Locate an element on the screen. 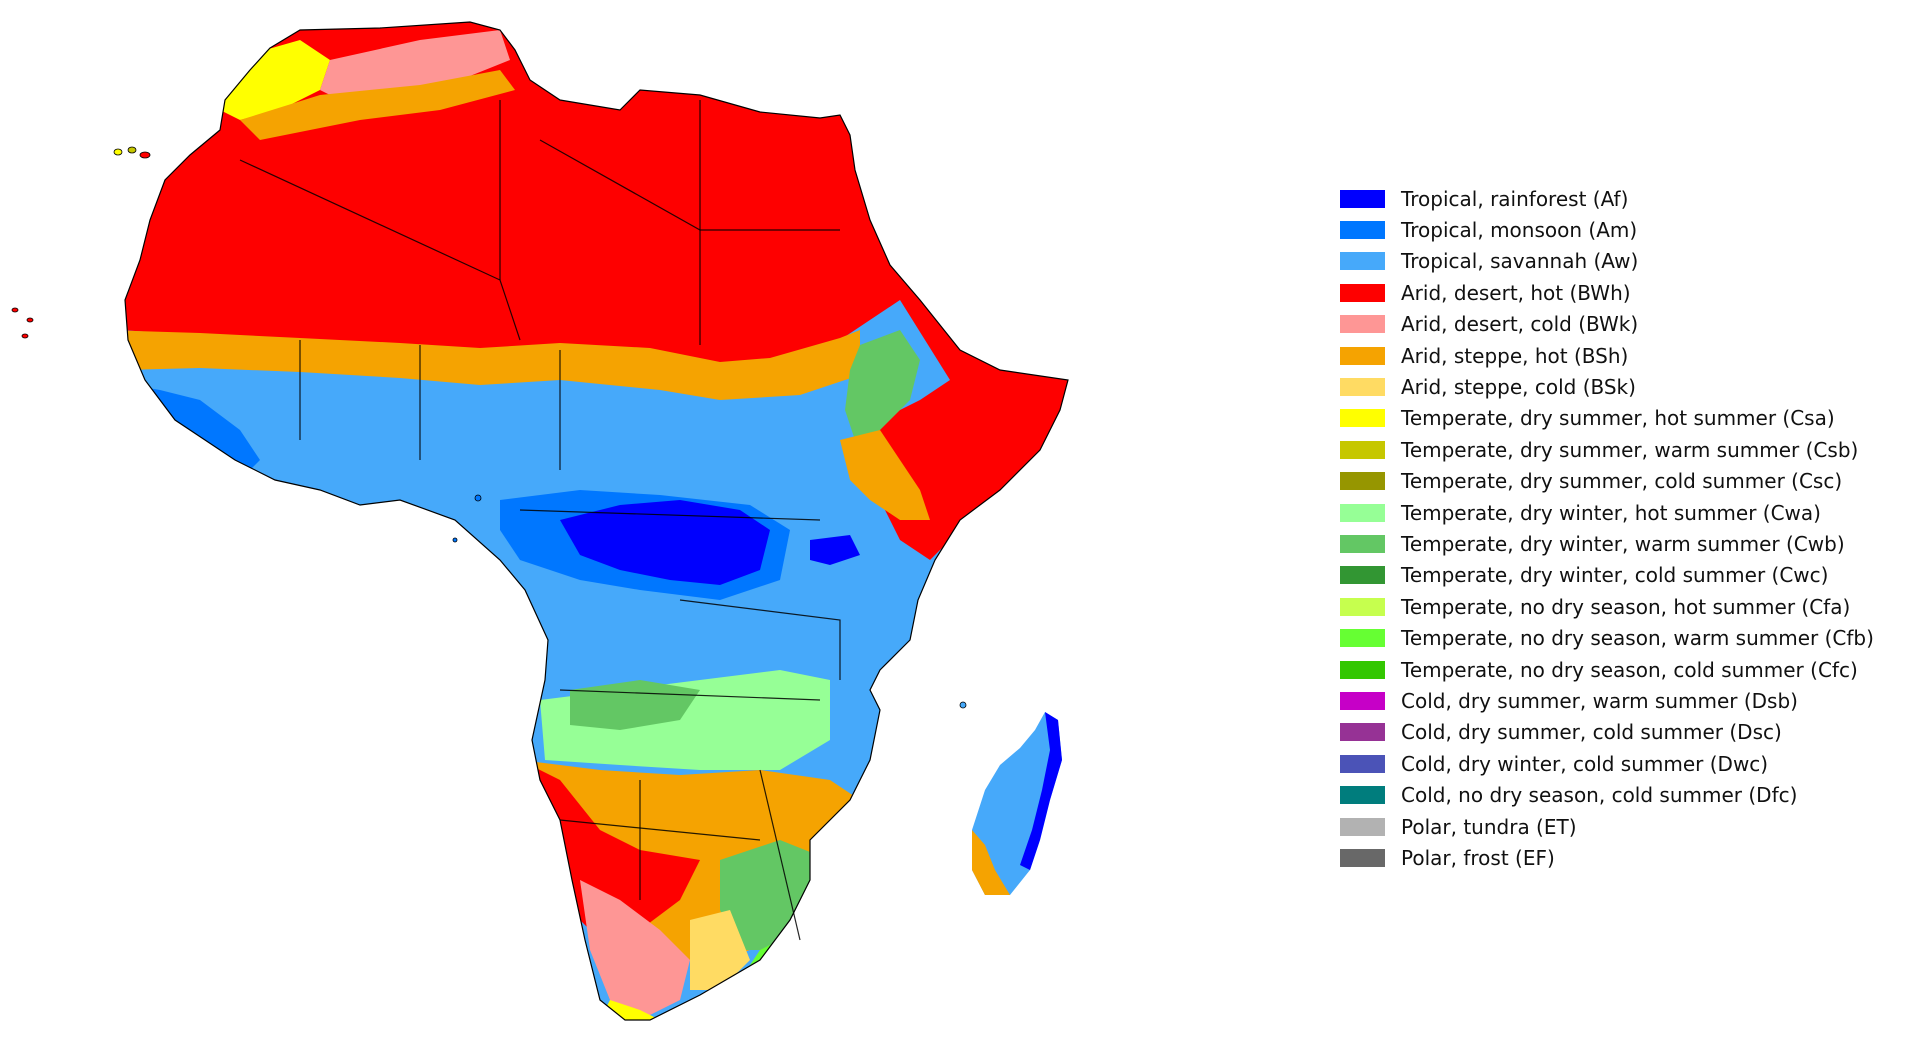  legend-item: Arid, steppe, hot (BSh) is located at coordinates (1620, 355).